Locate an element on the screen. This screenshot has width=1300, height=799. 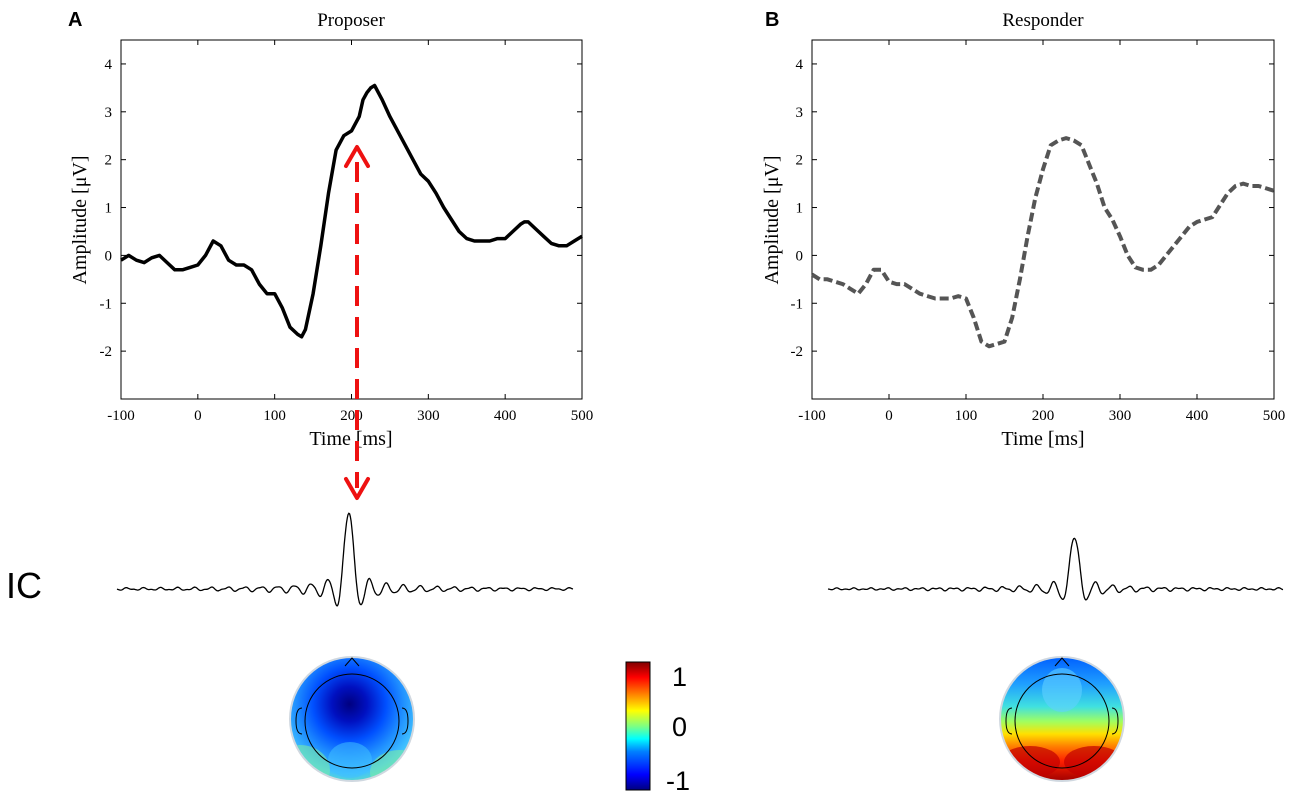
x-tick-label-proposer: 400 is located at coordinates (505, 416).